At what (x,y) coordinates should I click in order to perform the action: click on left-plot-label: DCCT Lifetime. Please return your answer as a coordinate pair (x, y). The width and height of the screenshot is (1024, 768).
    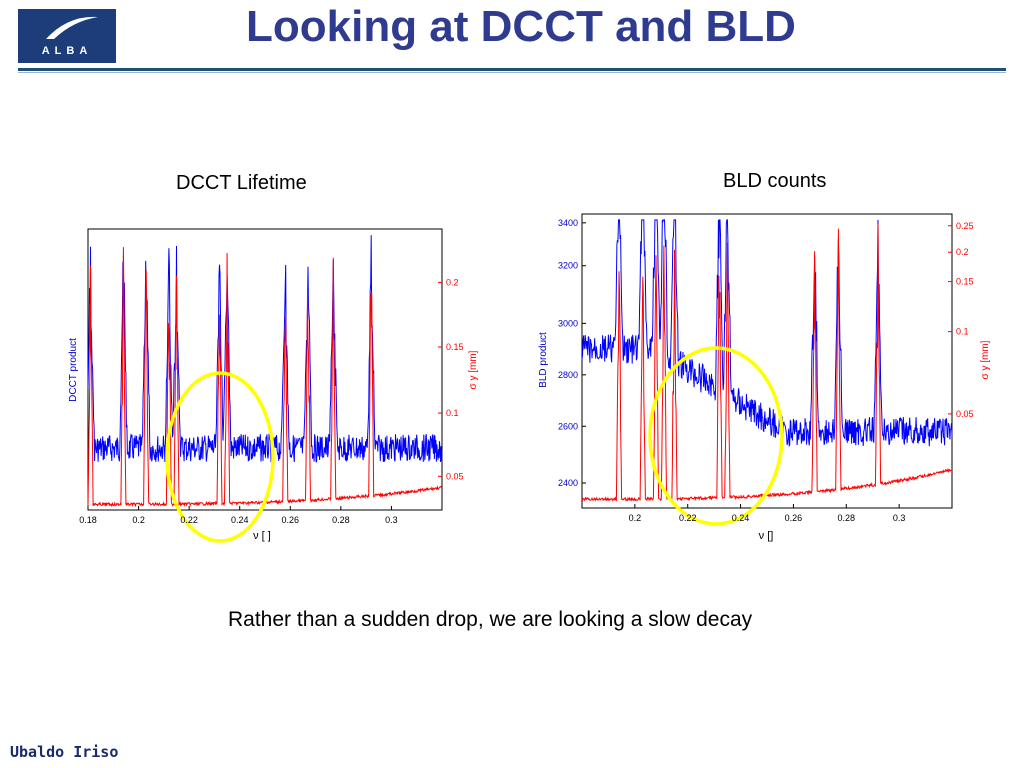
    Looking at the image, I should click on (241, 183).